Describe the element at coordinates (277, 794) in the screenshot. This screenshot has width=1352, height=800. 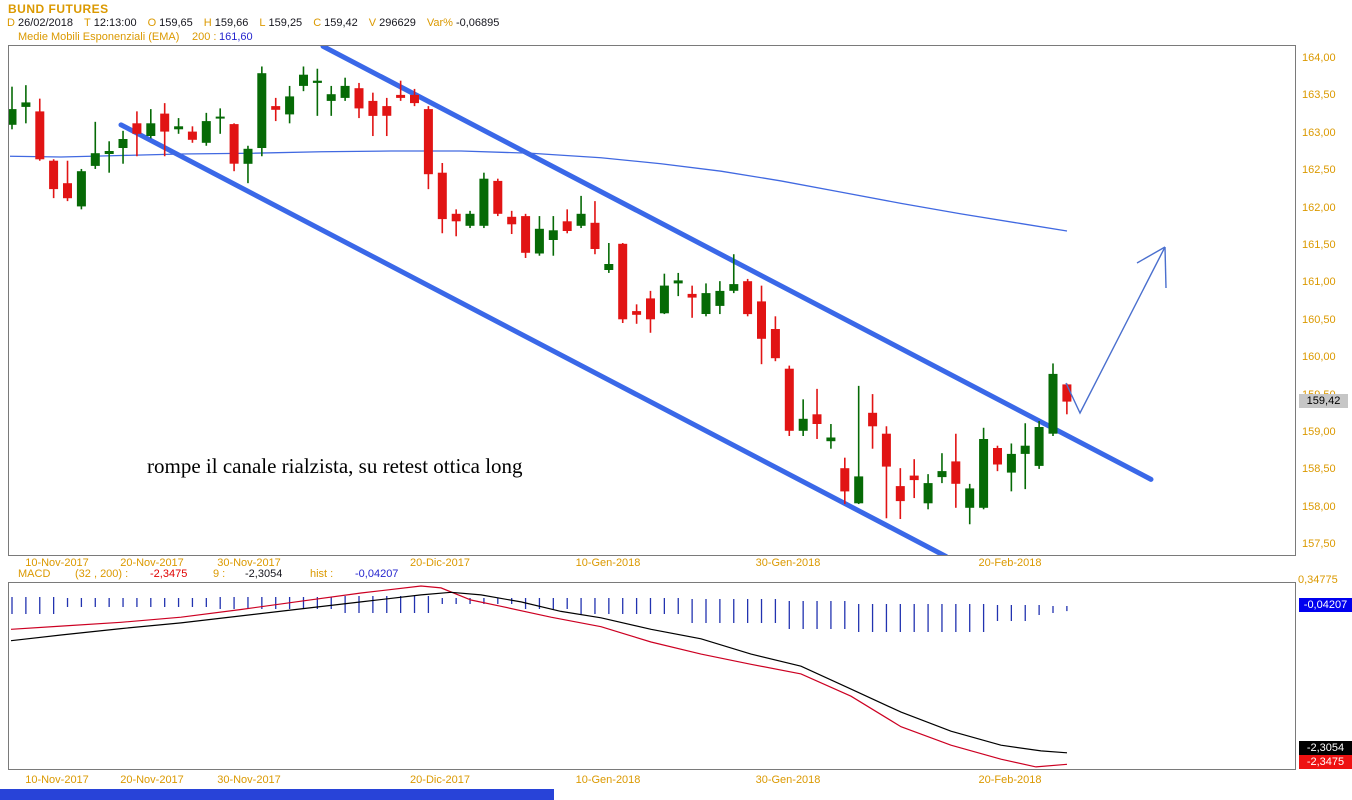
I see `taskbar-strip` at that location.